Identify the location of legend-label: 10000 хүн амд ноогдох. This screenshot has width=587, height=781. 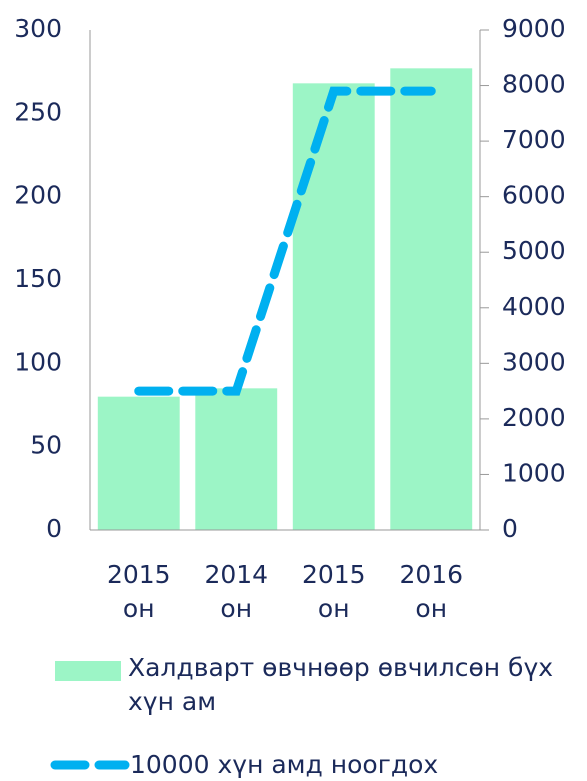
(284, 764).